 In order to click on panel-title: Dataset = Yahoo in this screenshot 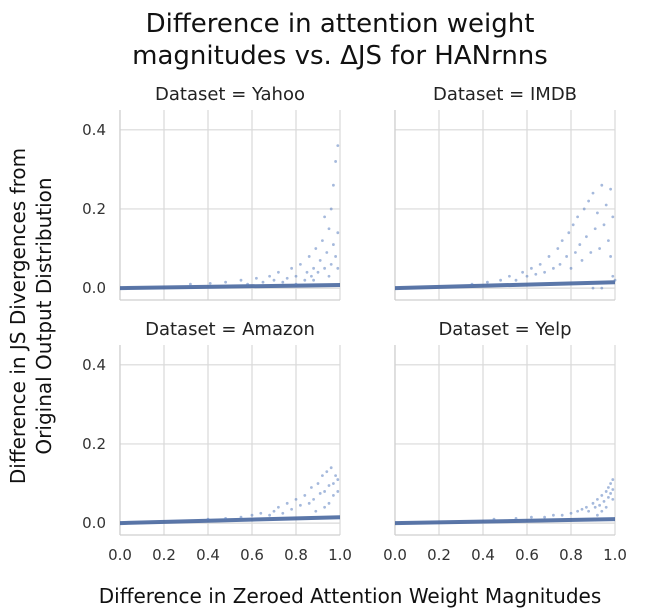, I will do `click(230, 94)`.